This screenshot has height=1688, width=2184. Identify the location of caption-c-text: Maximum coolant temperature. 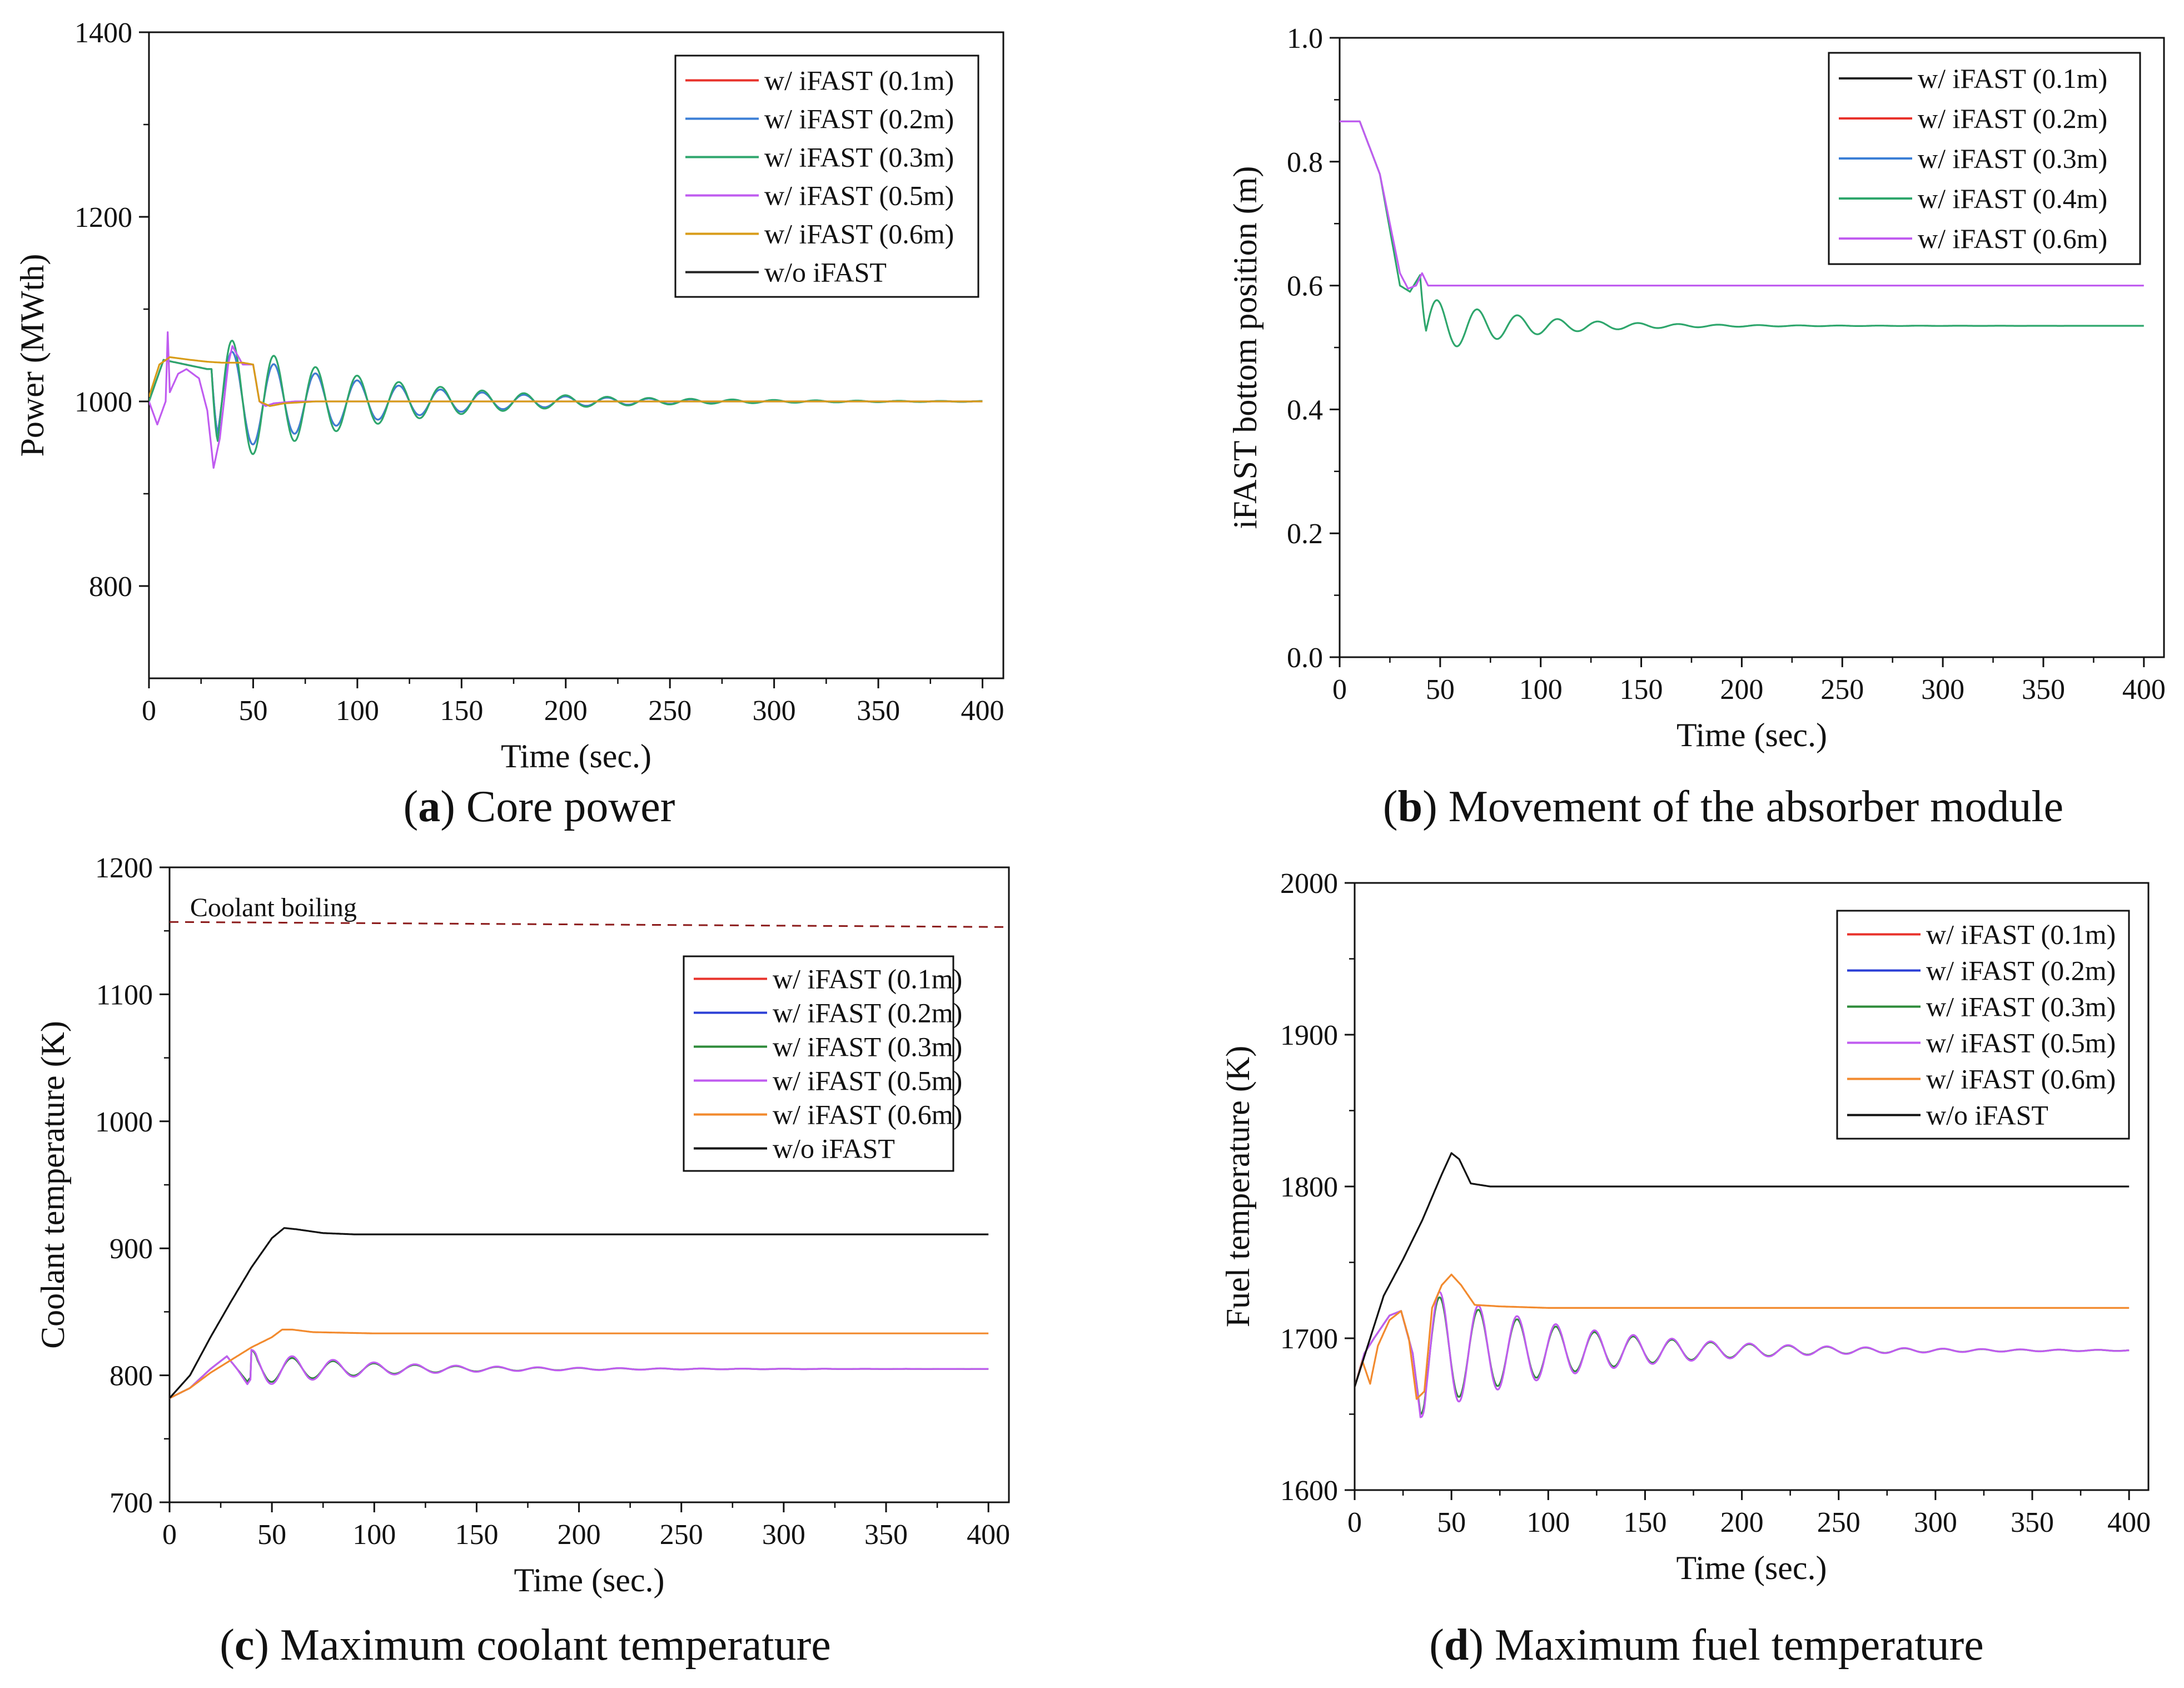
(550, 1646).